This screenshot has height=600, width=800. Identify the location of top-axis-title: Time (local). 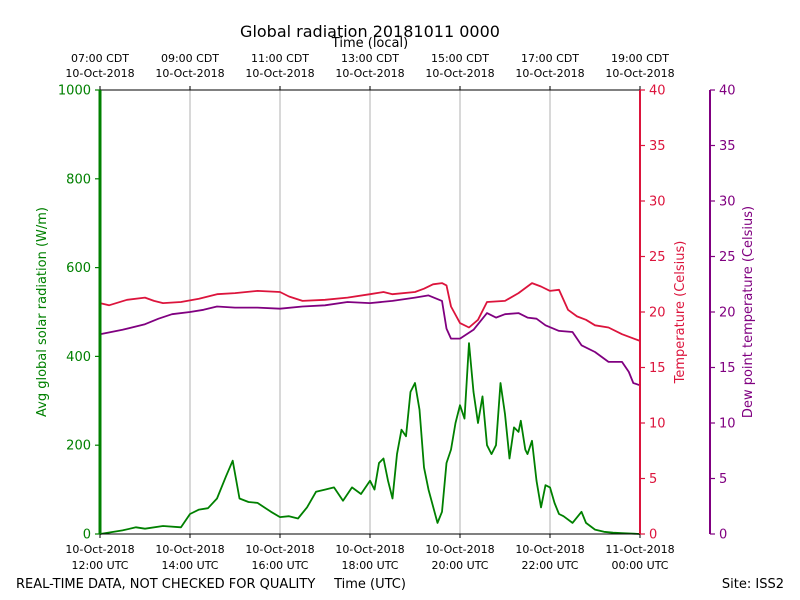
(369, 43).